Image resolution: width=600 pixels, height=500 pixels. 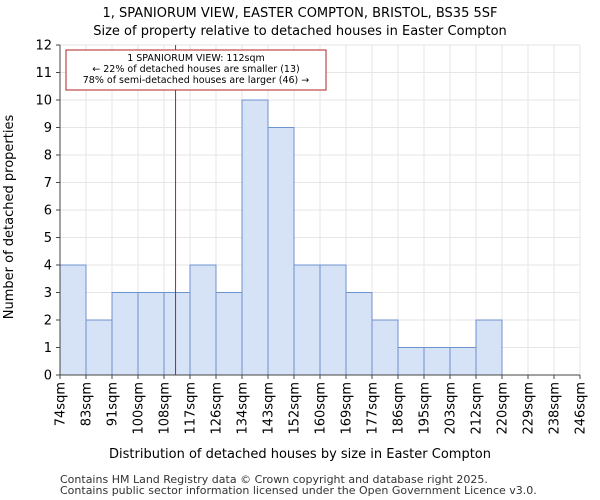 I want to click on y-tick-label: 11, so click(x=43, y=73).